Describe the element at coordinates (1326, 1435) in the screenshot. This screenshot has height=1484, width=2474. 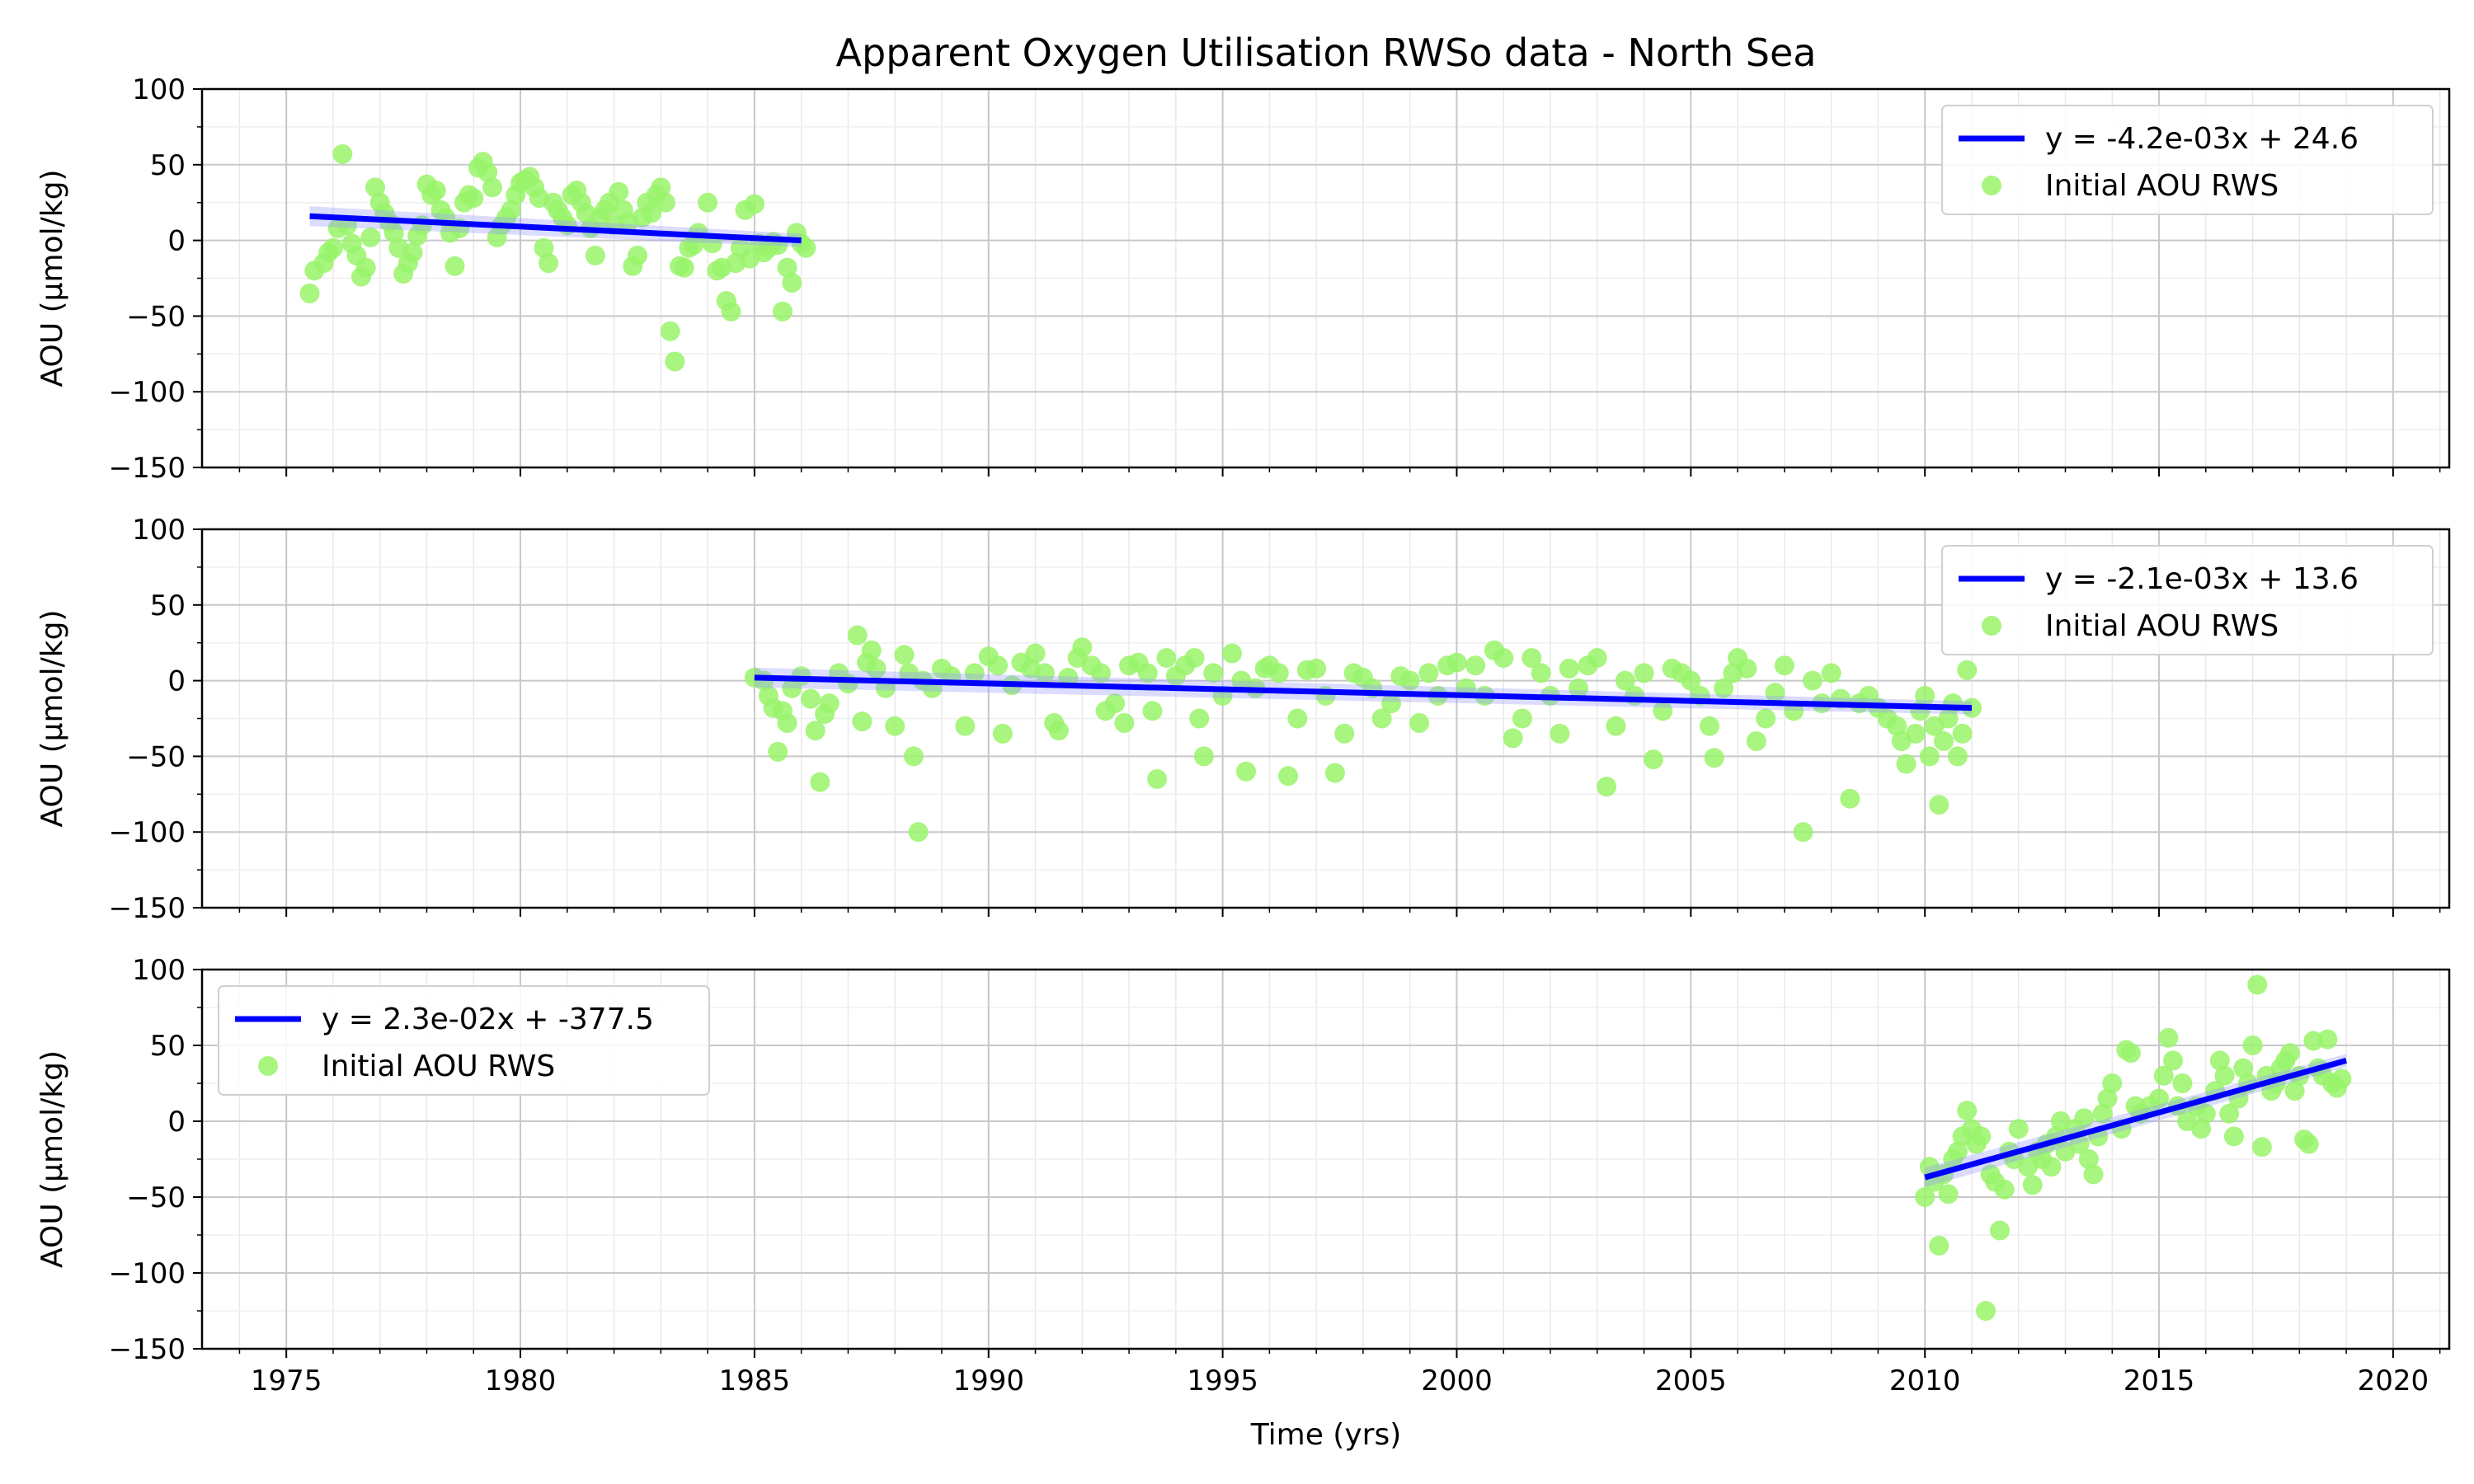
I see `x-axis-label: Time (yrs)` at that location.